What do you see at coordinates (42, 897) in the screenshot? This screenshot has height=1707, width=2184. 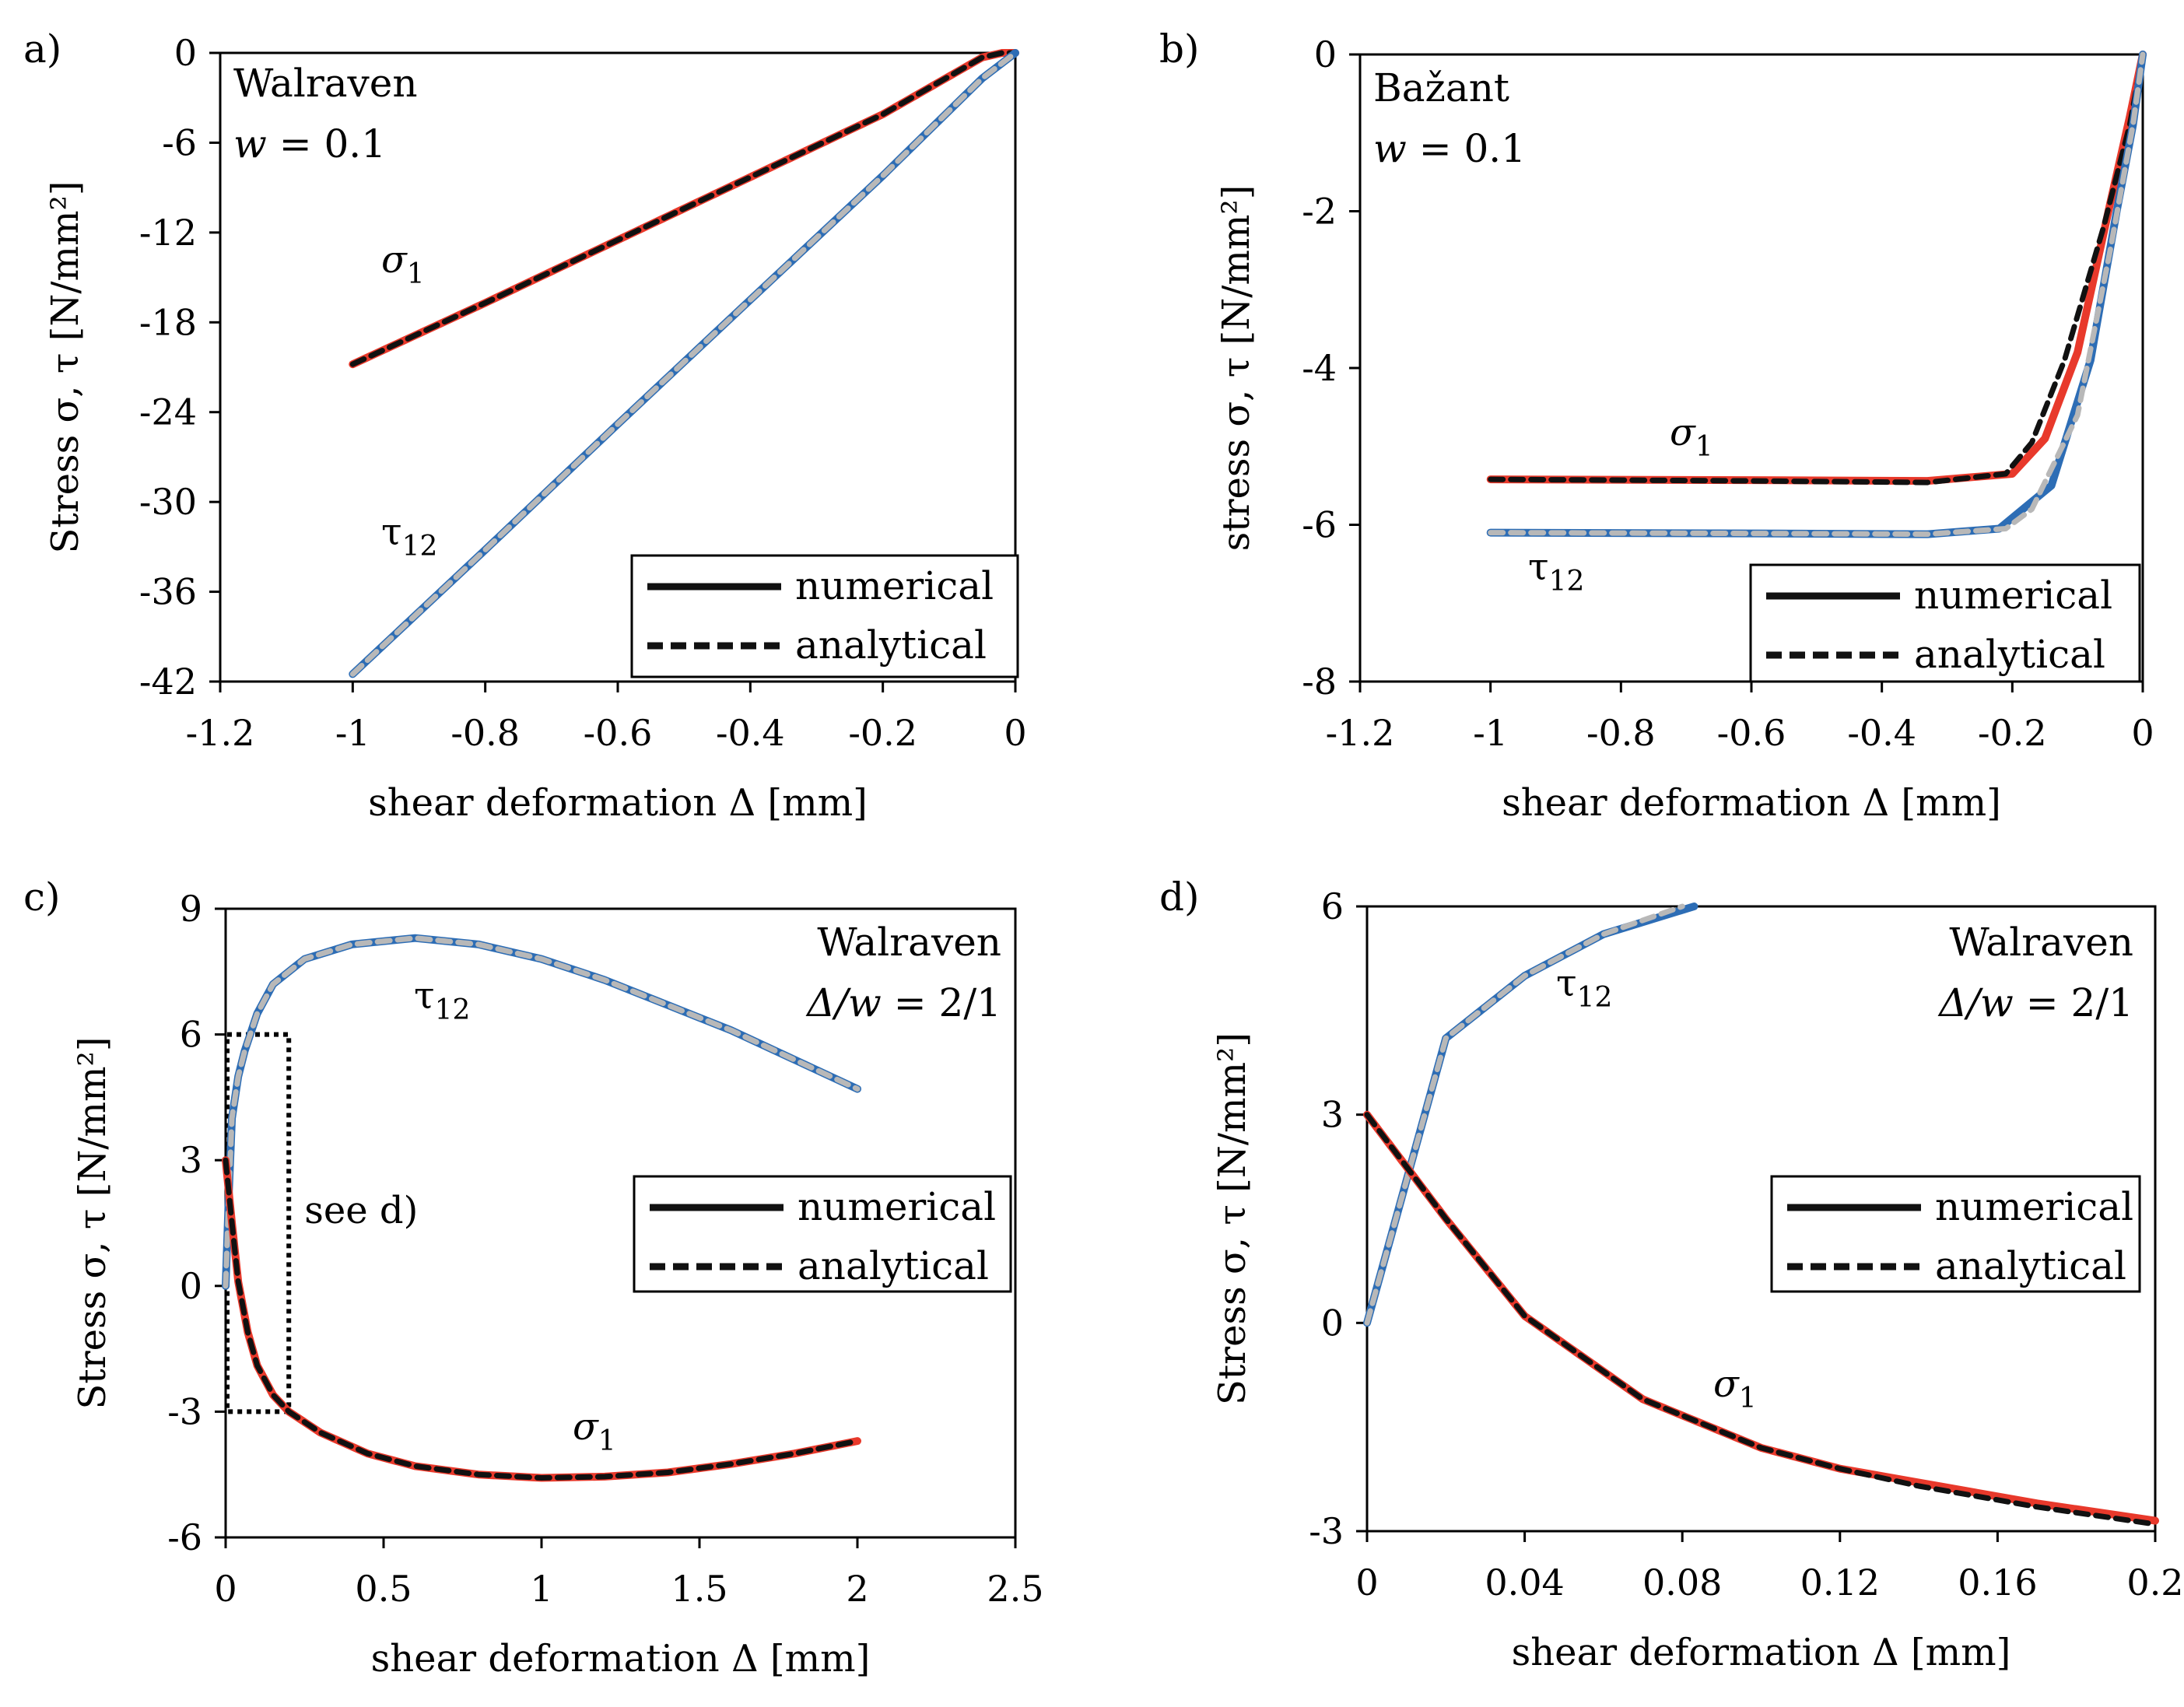 I see `panel-label: c)` at bounding box center [42, 897].